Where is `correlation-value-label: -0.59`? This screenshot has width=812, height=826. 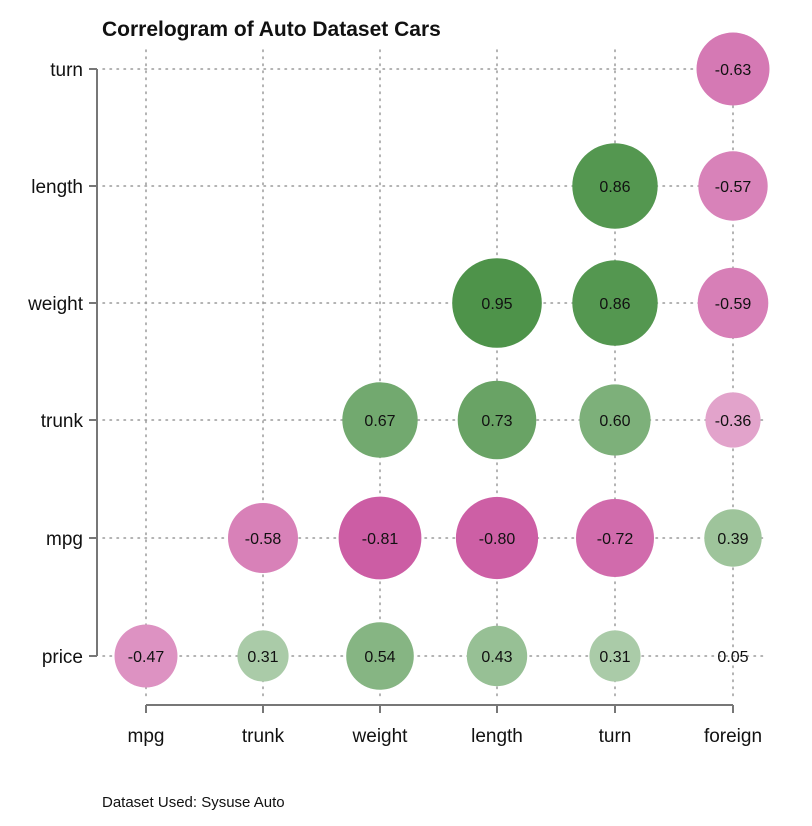
correlation-value-label: -0.59 is located at coordinates (733, 304).